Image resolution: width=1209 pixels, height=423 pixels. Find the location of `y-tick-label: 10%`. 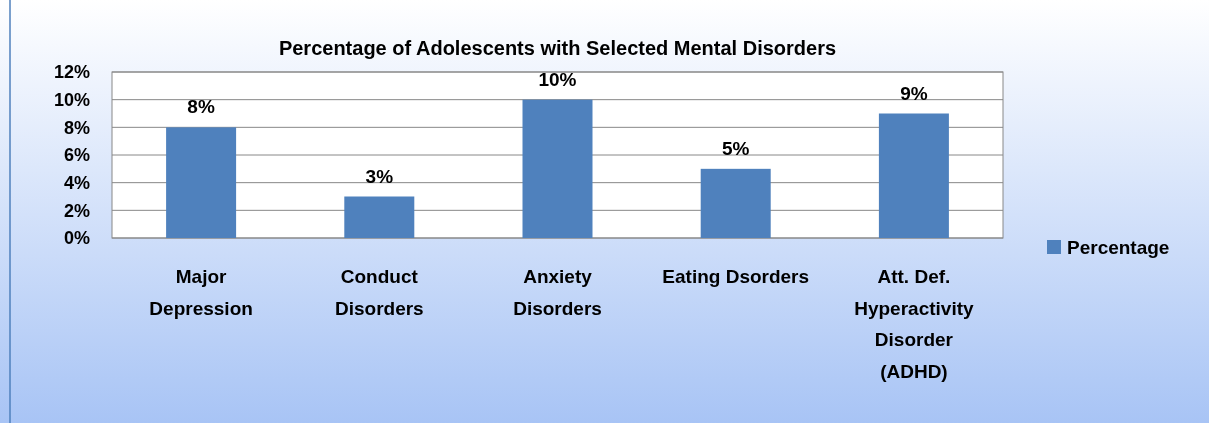

y-tick-label: 10% is located at coordinates (71, 99).